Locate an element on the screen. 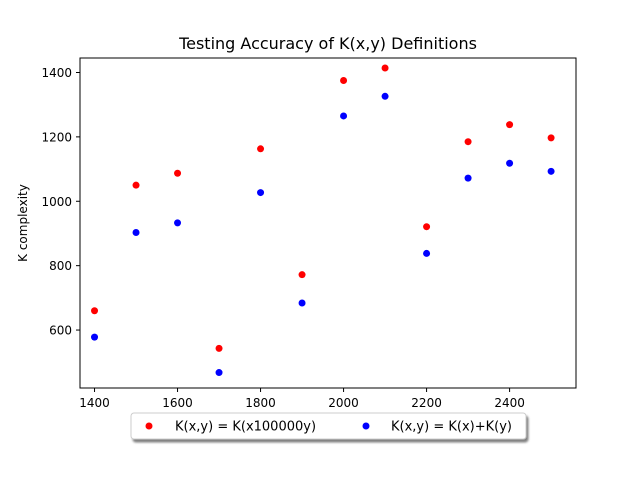 Image resolution: width=640 pixels, height=480 pixels. y-axis: 600 800 1000 1200 1400 is located at coordinates (60, 202).